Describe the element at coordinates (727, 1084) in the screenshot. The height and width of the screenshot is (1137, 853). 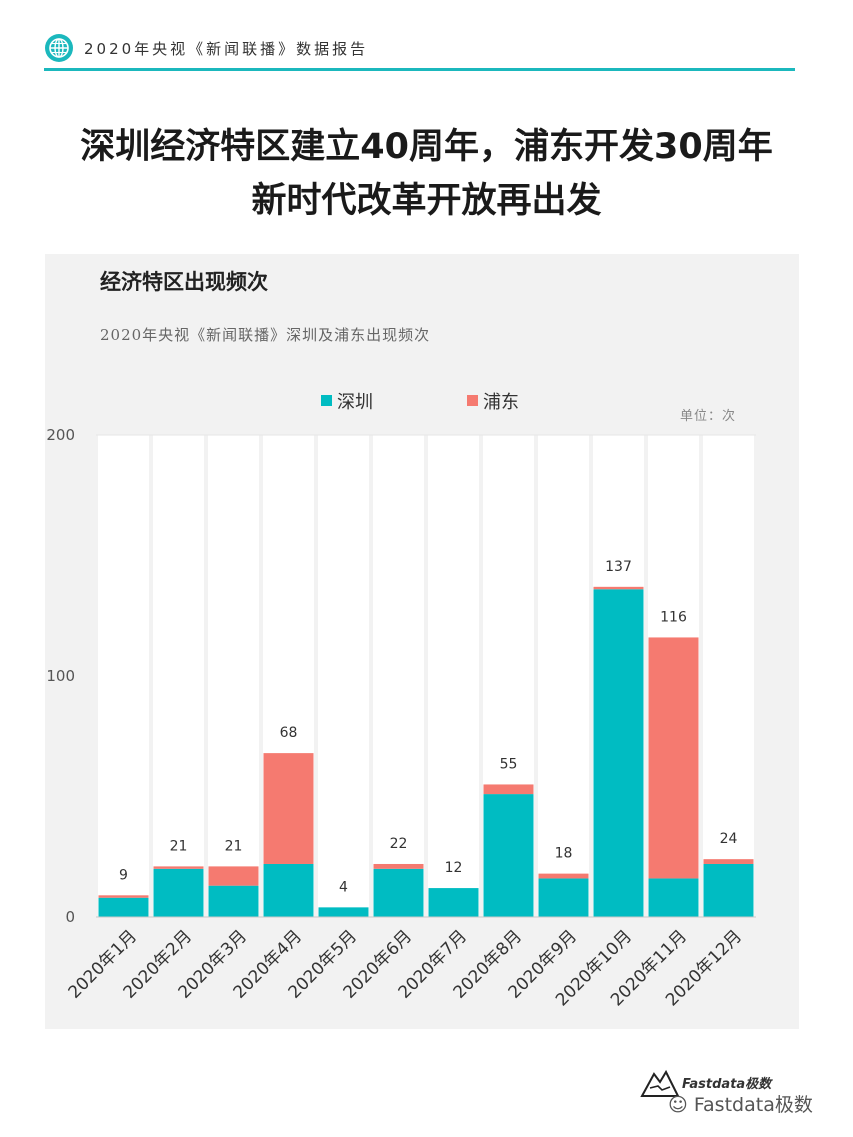
I see `watermark-brand: Fastdata极数` at that location.